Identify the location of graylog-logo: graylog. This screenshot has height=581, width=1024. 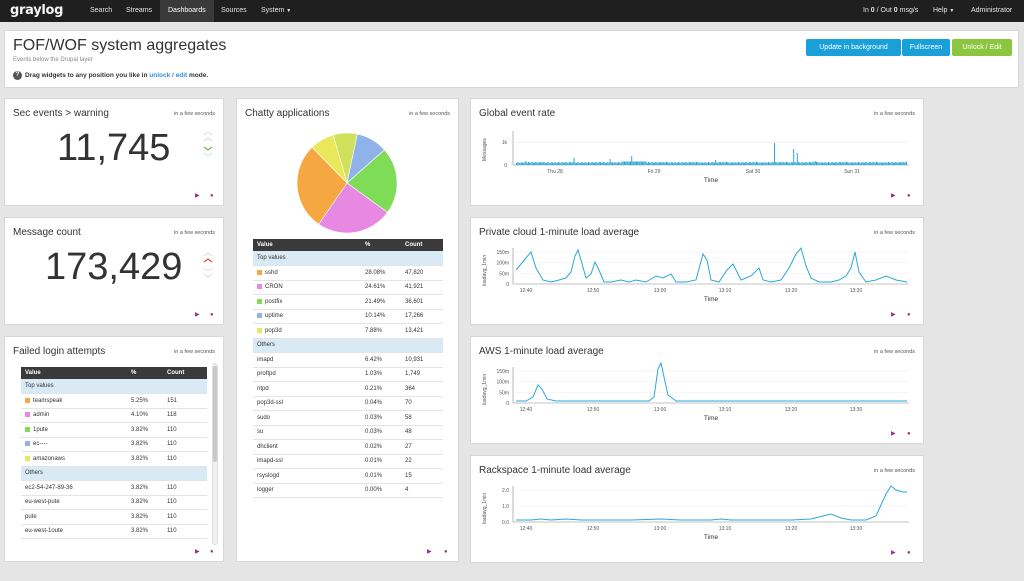
(37, 10).